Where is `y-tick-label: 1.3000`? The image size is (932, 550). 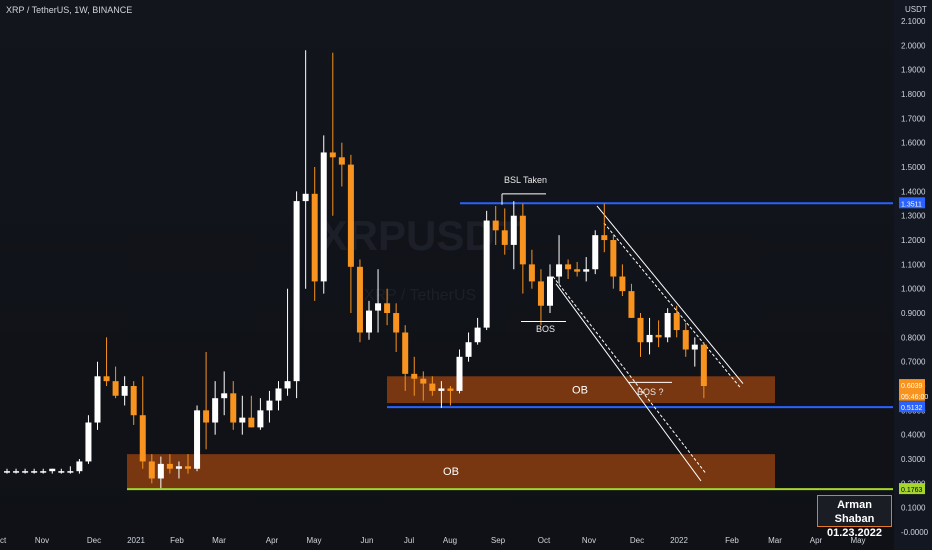 y-tick-label: 1.3000 is located at coordinates (913, 216).